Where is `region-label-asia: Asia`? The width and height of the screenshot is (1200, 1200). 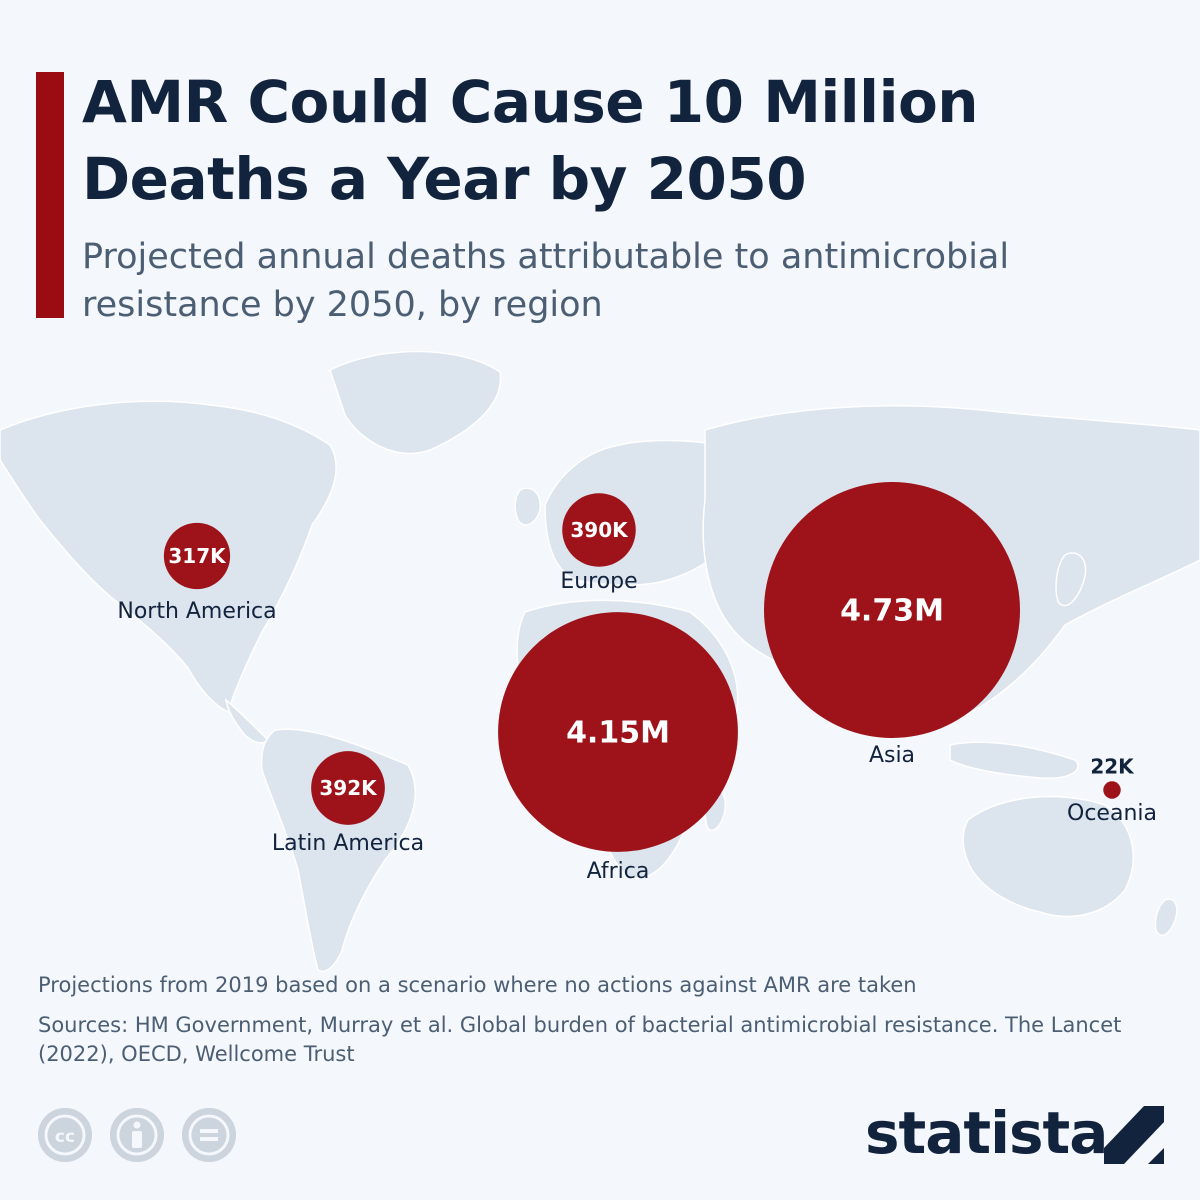 region-label-asia: Asia is located at coordinates (892, 755).